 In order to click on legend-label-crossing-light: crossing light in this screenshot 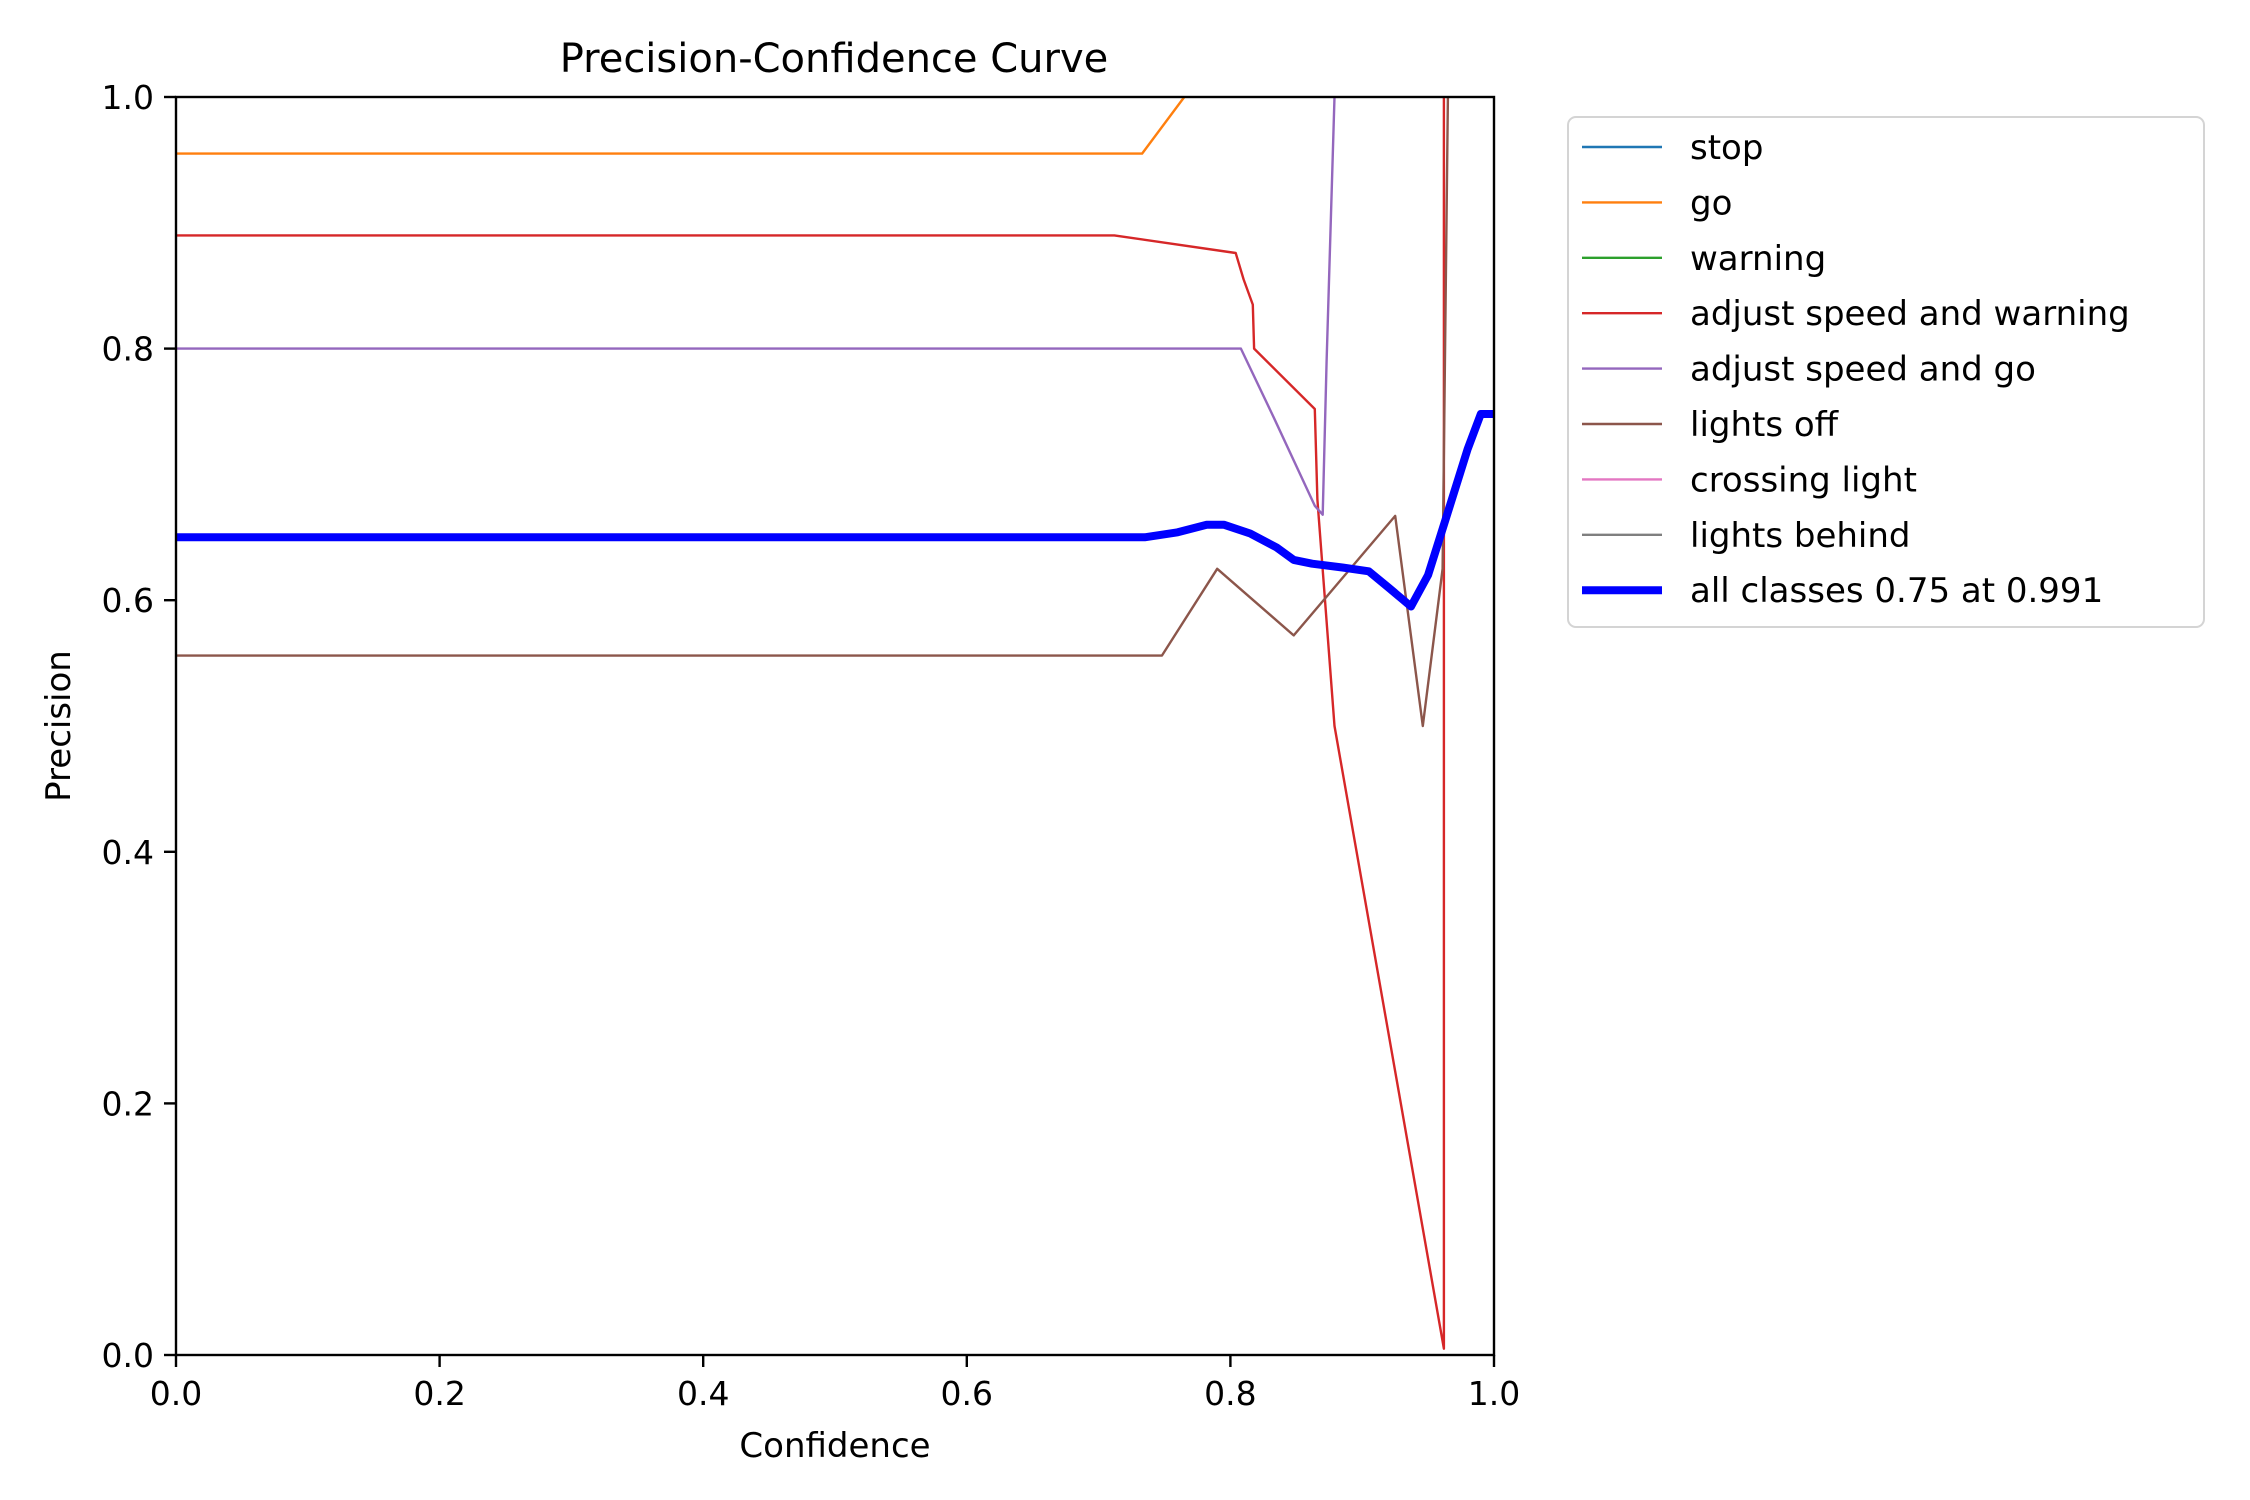, I will do `click(1803, 480)`.